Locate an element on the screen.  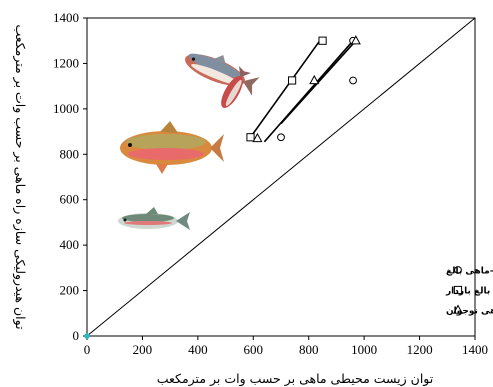
series-3-trendline is located at coordinates (318, 82).